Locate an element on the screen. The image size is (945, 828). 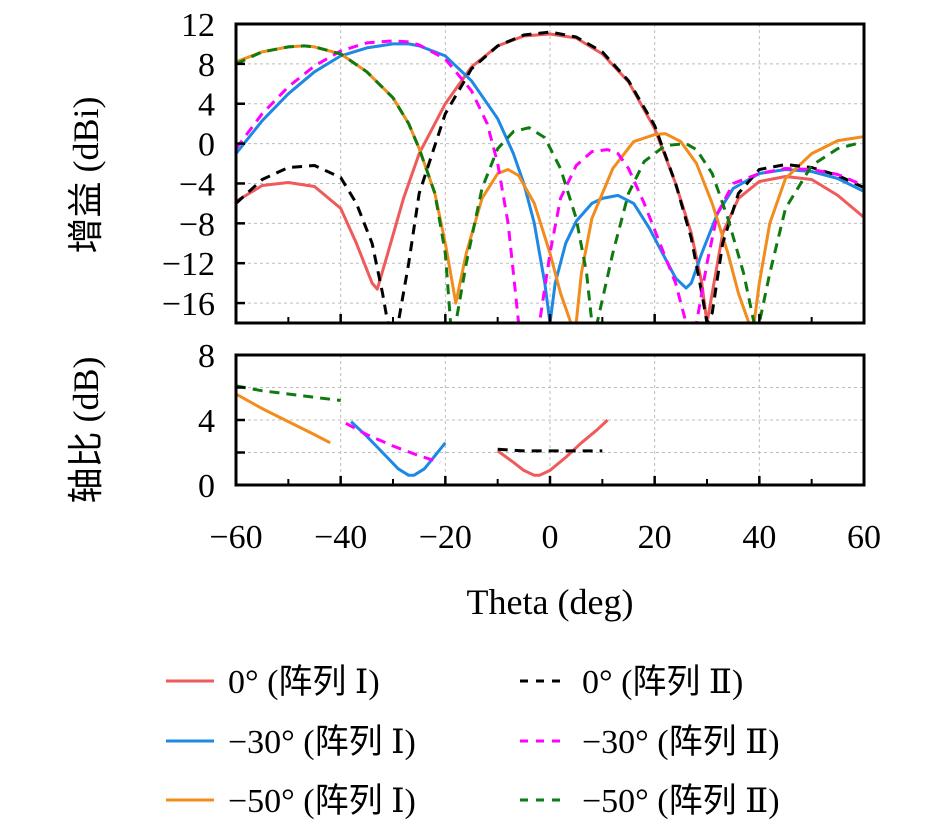
legend-label: 0° (阵列 Ⅰ) is located at coordinates (304, 682).